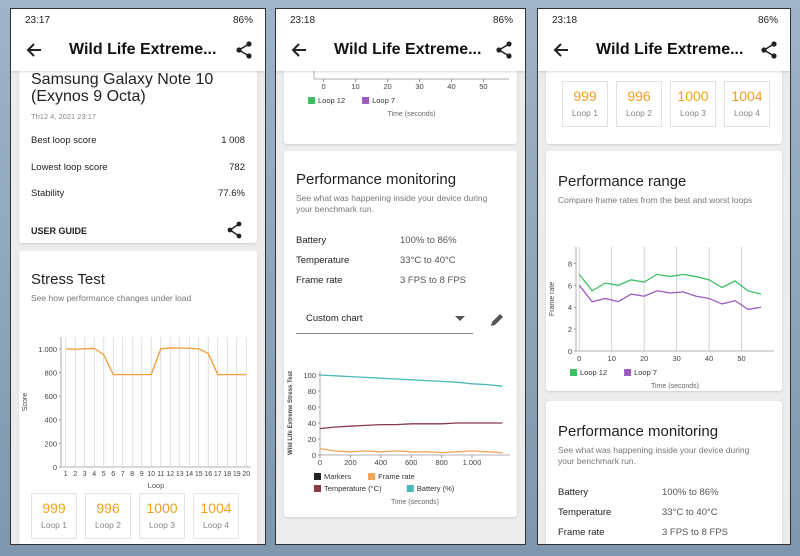 The width and height of the screenshot is (800, 556). What do you see at coordinates (291, 413) in the screenshot?
I see `y-axis-label: Wild Life Extreme Stress Test` at bounding box center [291, 413].